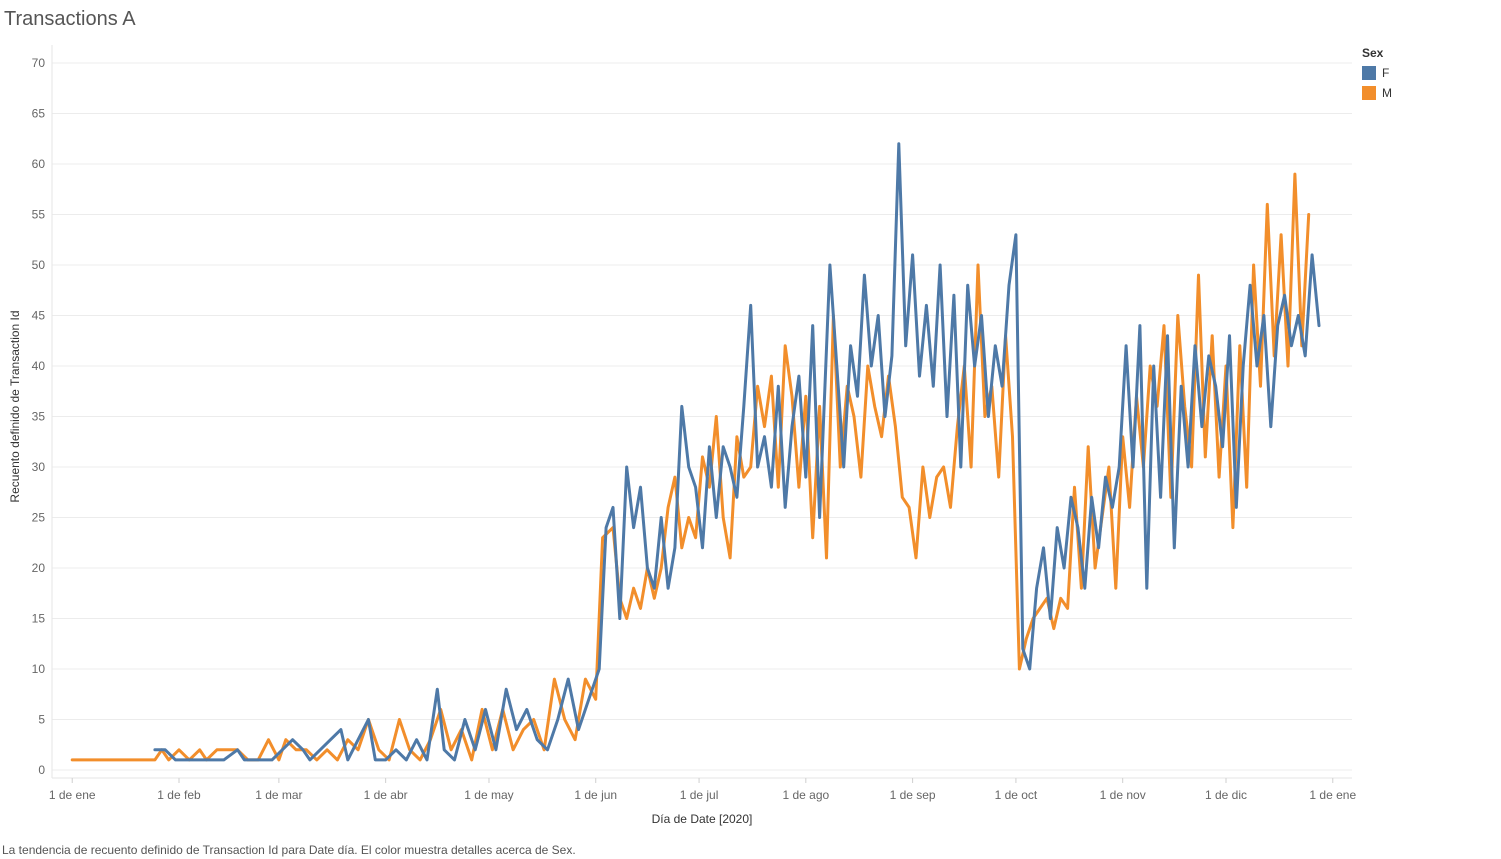 The width and height of the screenshot is (1501, 859). Describe the element at coordinates (278, 795) in the screenshot. I see `x-tick-label: 1 de mar` at that location.